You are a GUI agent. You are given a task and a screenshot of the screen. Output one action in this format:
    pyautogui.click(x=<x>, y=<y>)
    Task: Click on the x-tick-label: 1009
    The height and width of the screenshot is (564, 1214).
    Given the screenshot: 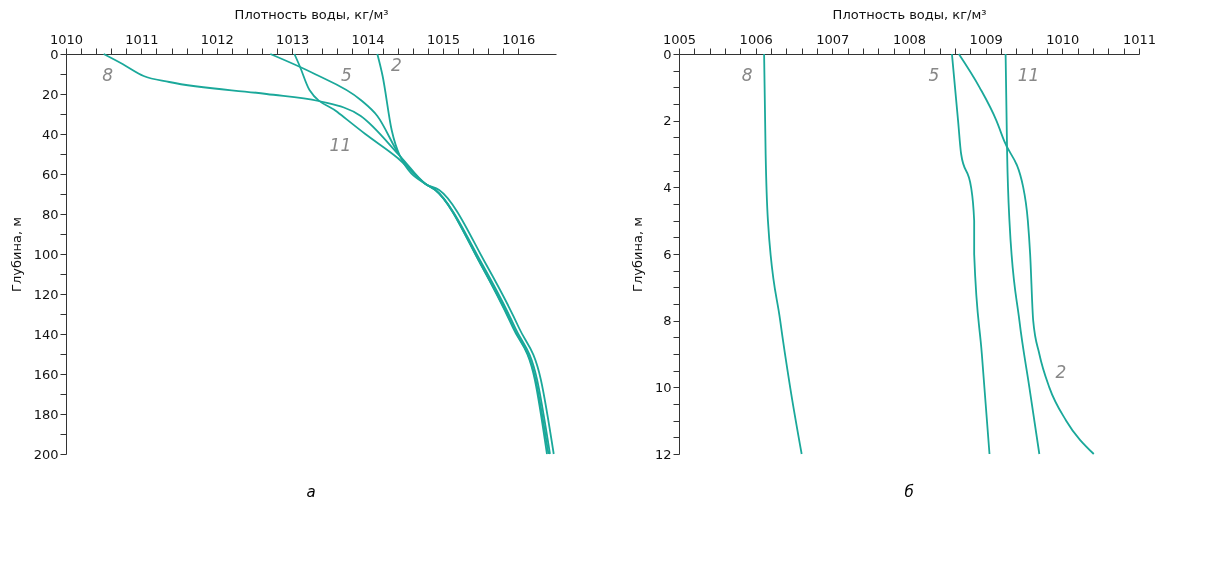 What is the action you would take?
    pyautogui.click(x=986, y=39)
    